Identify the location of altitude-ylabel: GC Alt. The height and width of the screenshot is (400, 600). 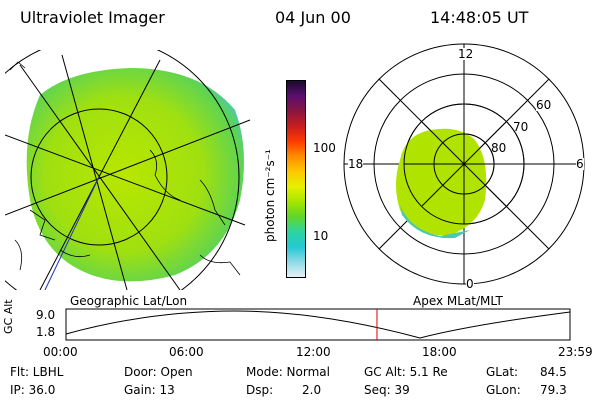
(8, 316).